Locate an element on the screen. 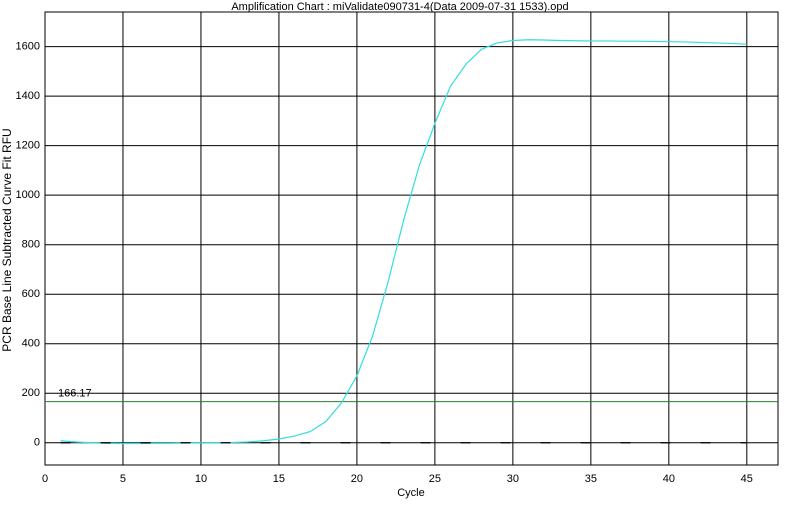 The height and width of the screenshot is (505, 800). y-tick-label: 1400 is located at coordinates (28, 96).